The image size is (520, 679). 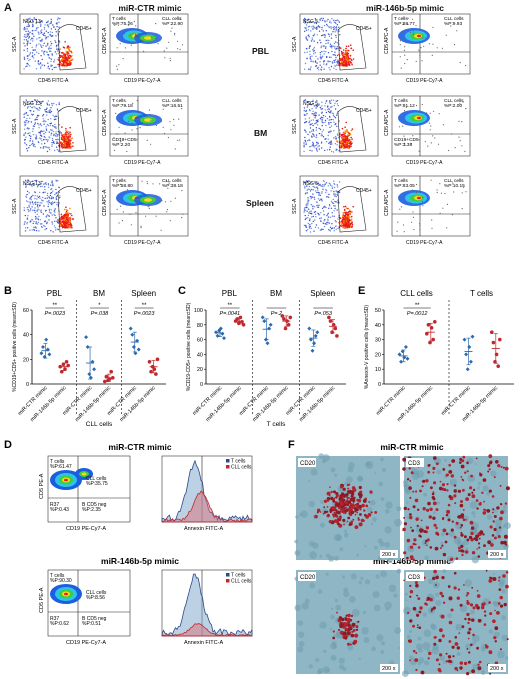 What do you see at coordinates (54, 619) in the screenshot?
I see `quadrant-bl-name: R37` at bounding box center [54, 619].